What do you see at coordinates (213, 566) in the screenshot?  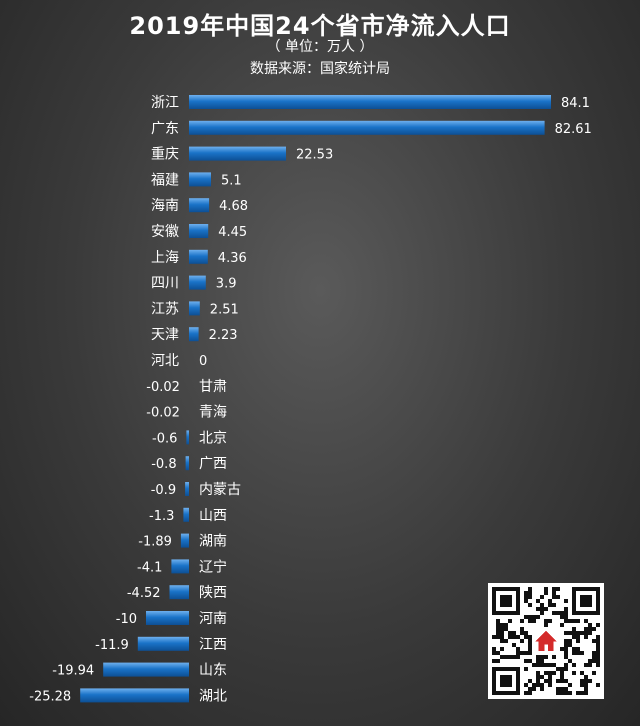 I see `category-label: 辽宁` at bounding box center [213, 566].